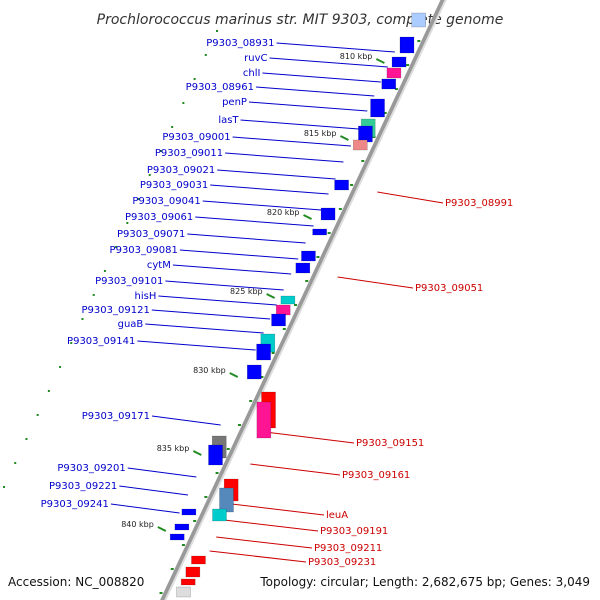 This screenshot has width=600, height=600. What do you see at coordinates (75, 504) in the screenshot?
I see `left-gene-label: P9303_09241` at bounding box center [75, 504].